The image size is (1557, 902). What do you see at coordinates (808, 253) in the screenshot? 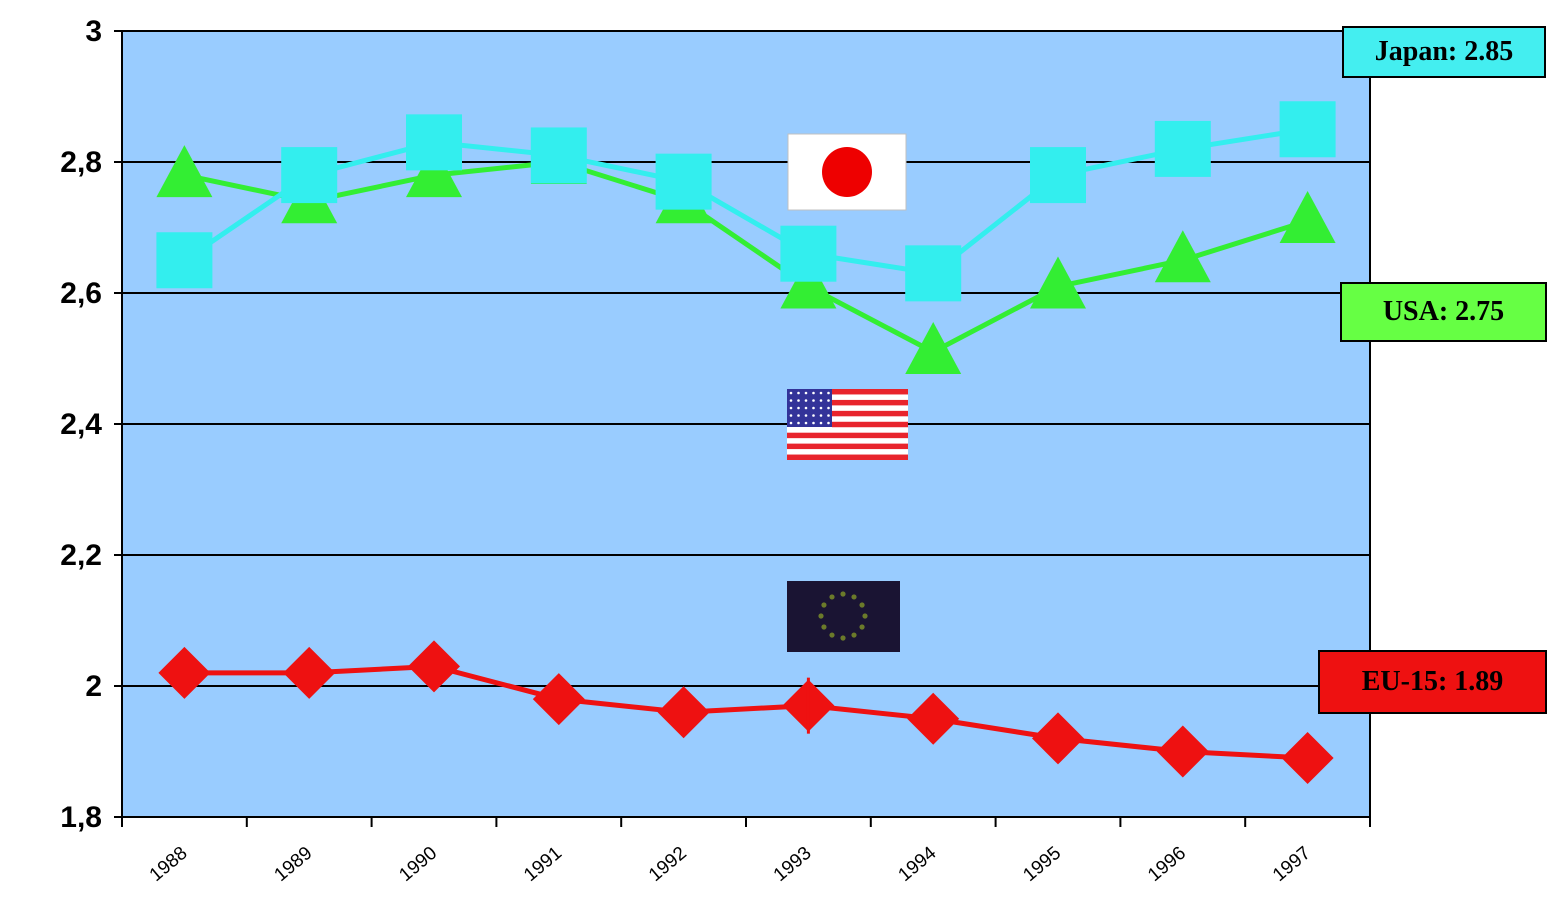
I see `point-japan-1993` at bounding box center [808, 253].